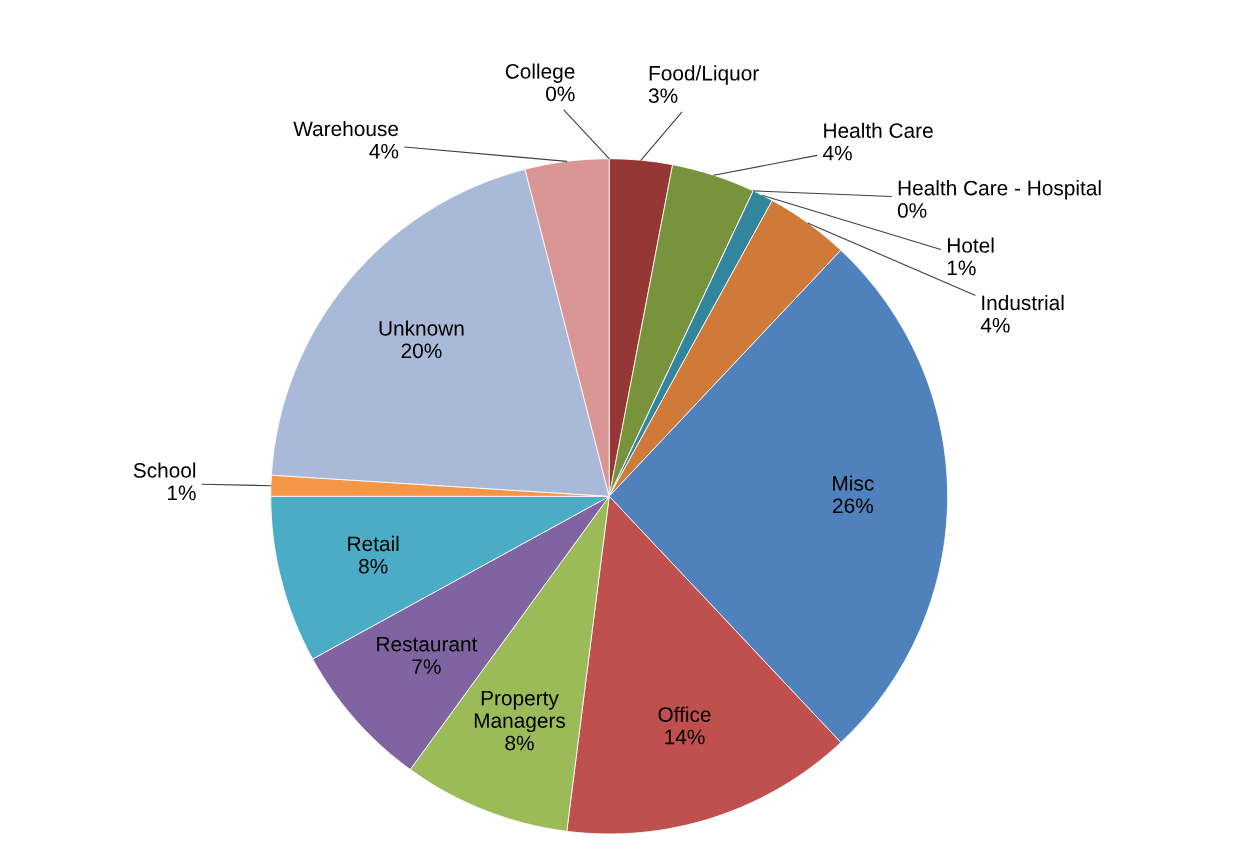  Describe the element at coordinates (684, 714) in the screenshot. I see `slice-label: Office` at that location.